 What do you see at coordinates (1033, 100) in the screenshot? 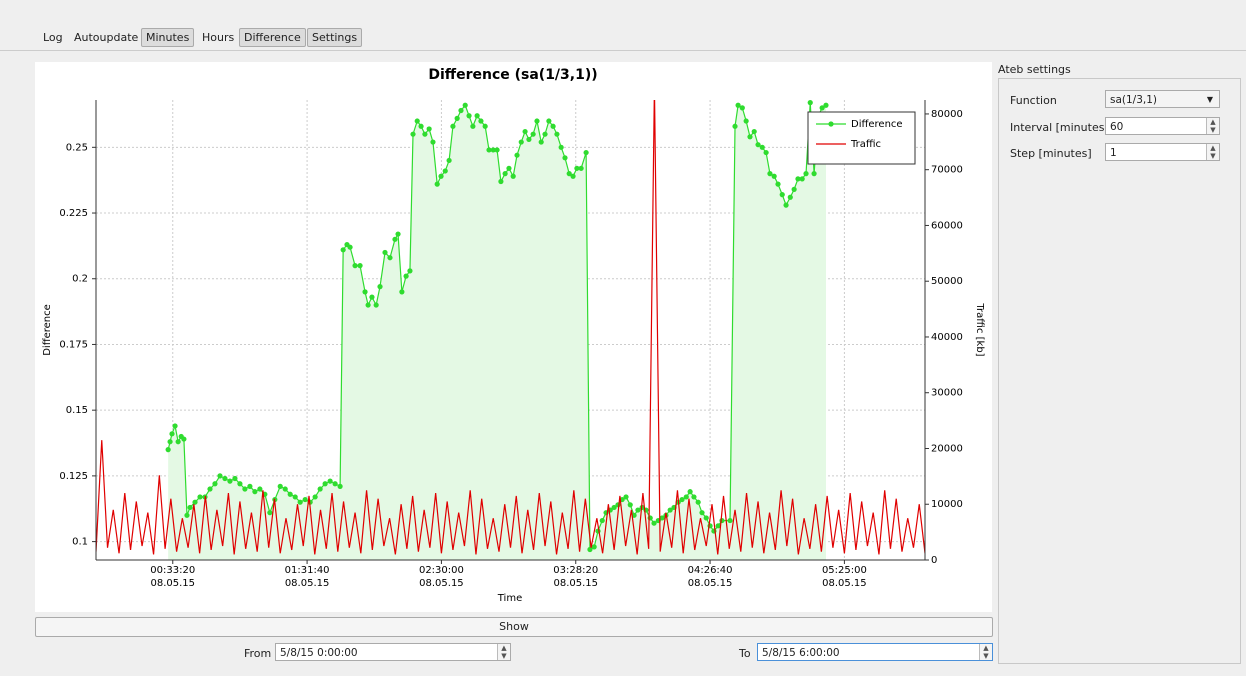
I see `field-label: Function` at bounding box center [1033, 100].